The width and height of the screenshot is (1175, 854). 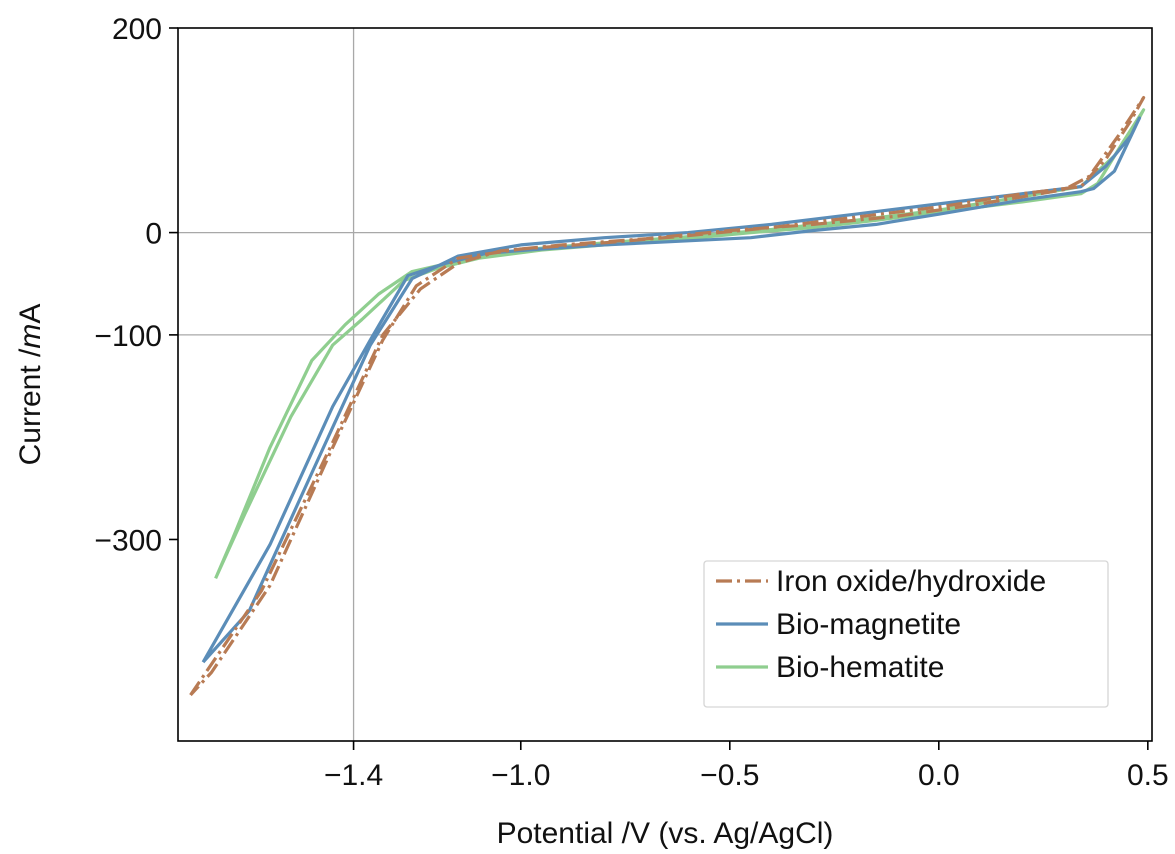 I want to click on legend-label-2: Bio-hematite, so click(x=860, y=667).